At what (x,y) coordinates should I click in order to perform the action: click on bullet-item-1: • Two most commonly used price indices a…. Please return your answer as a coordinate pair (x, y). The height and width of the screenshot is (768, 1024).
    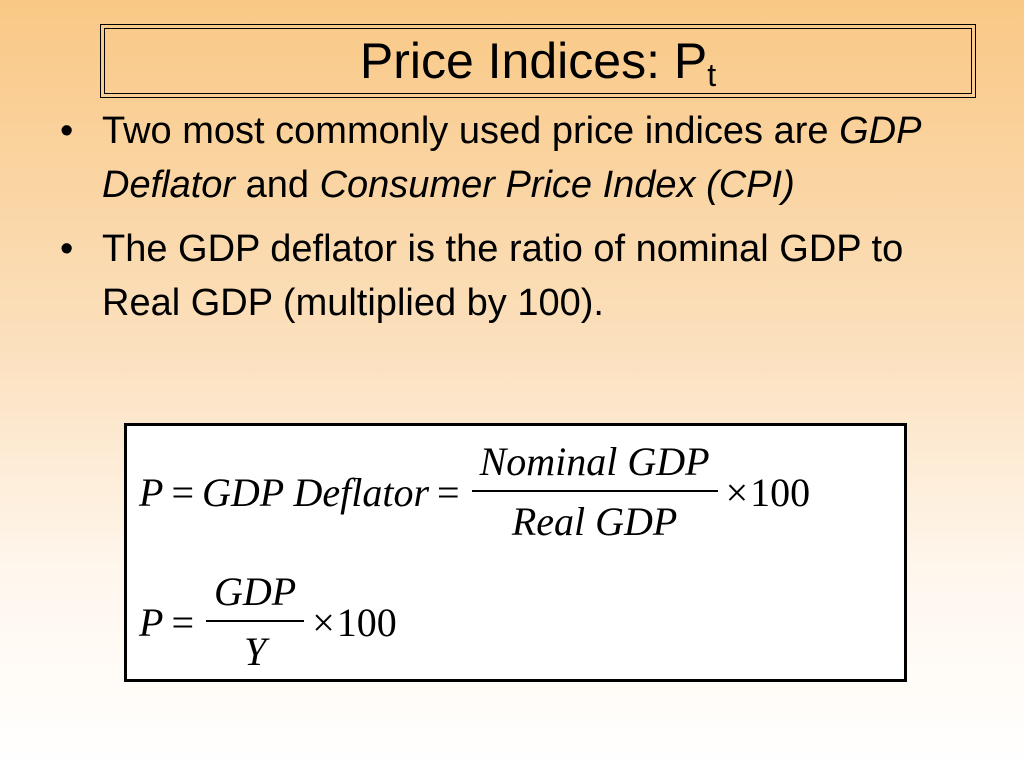
    Looking at the image, I should click on (490, 158).